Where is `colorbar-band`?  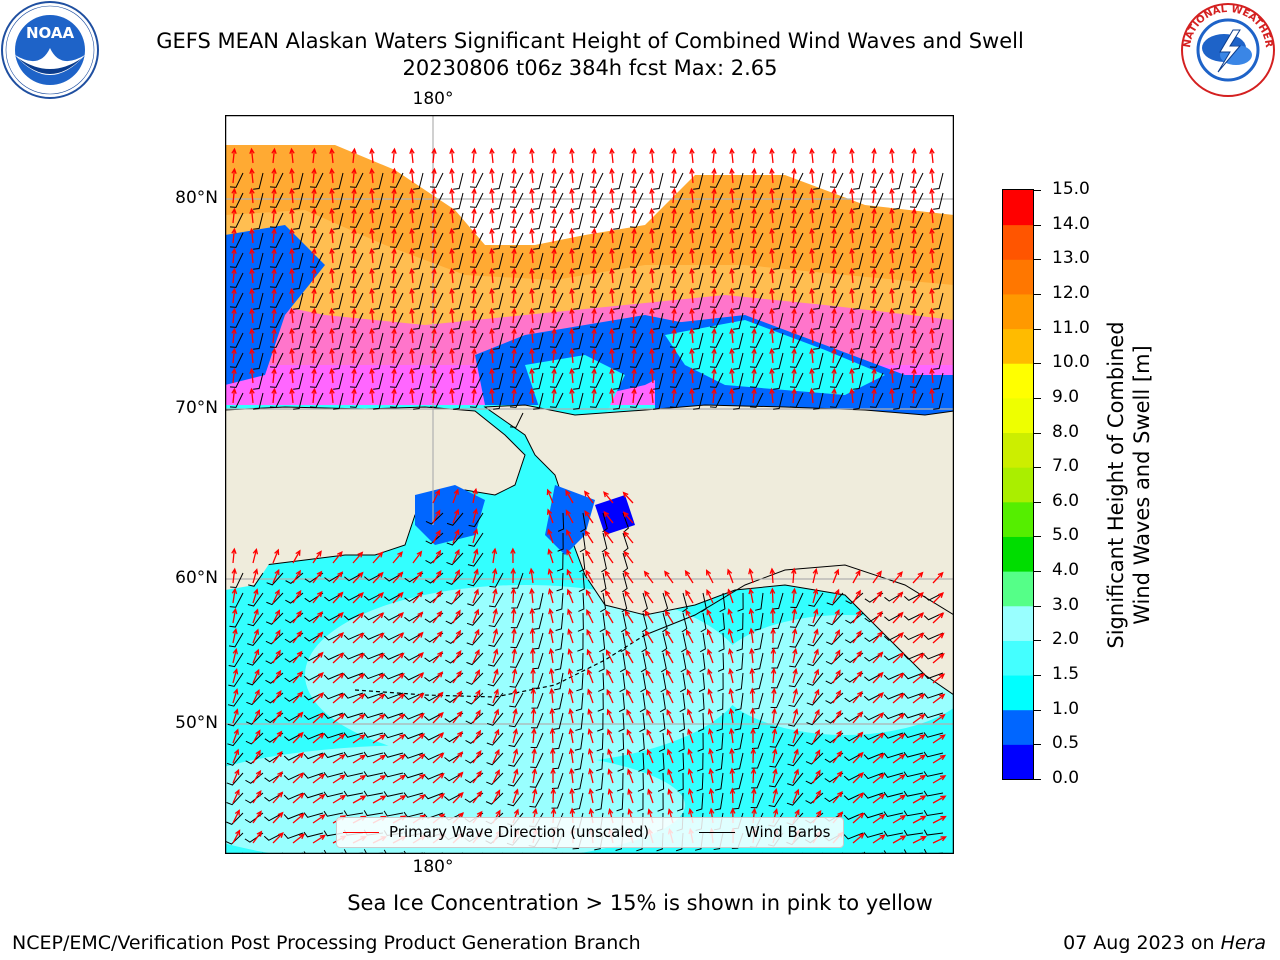
colorbar-band is located at coordinates (1018, 554).